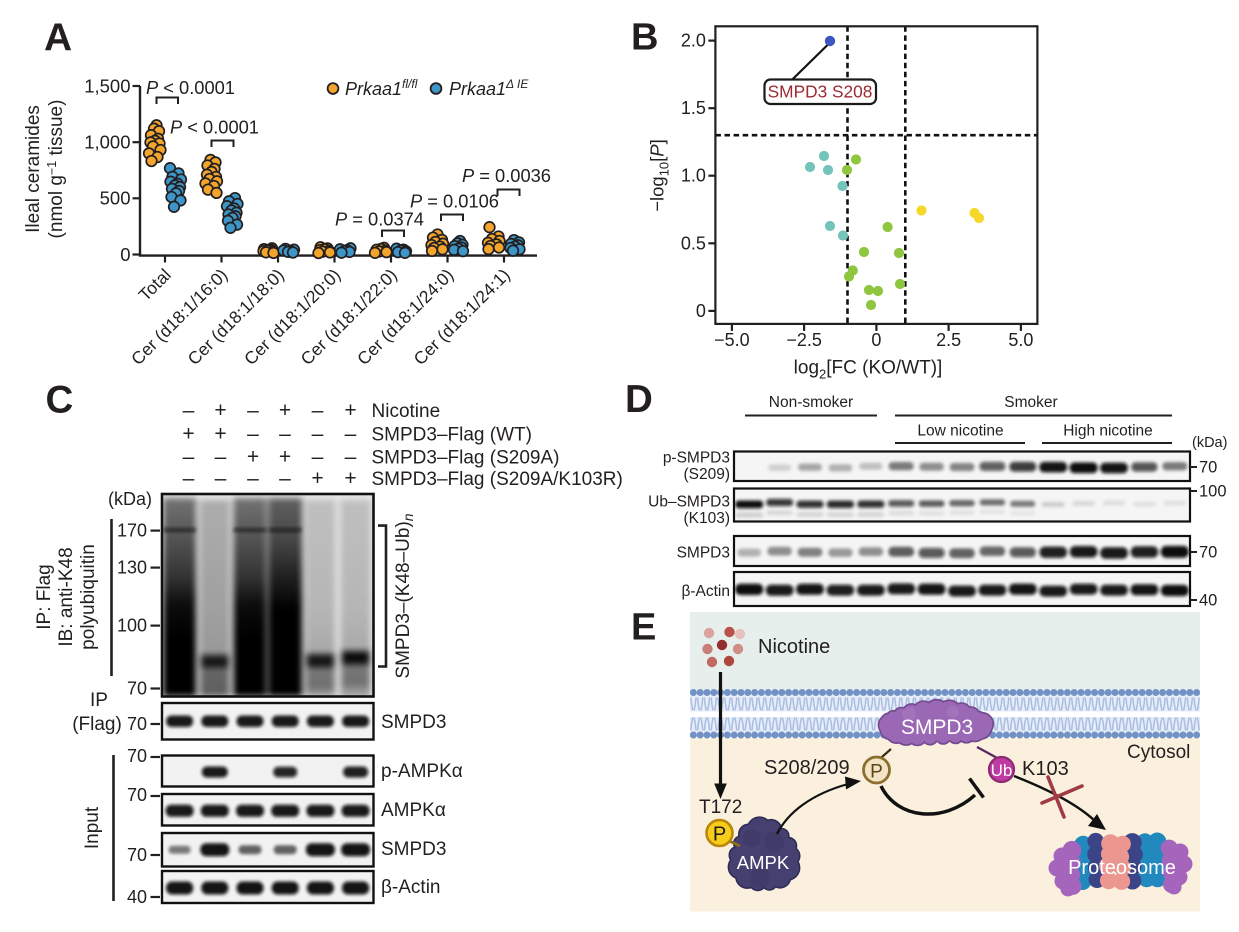 The image size is (1239, 932). What do you see at coordinates (1030, 402) in the screenshot?
I see `svg-text: Smoker` at bounding box center [1030, 402].